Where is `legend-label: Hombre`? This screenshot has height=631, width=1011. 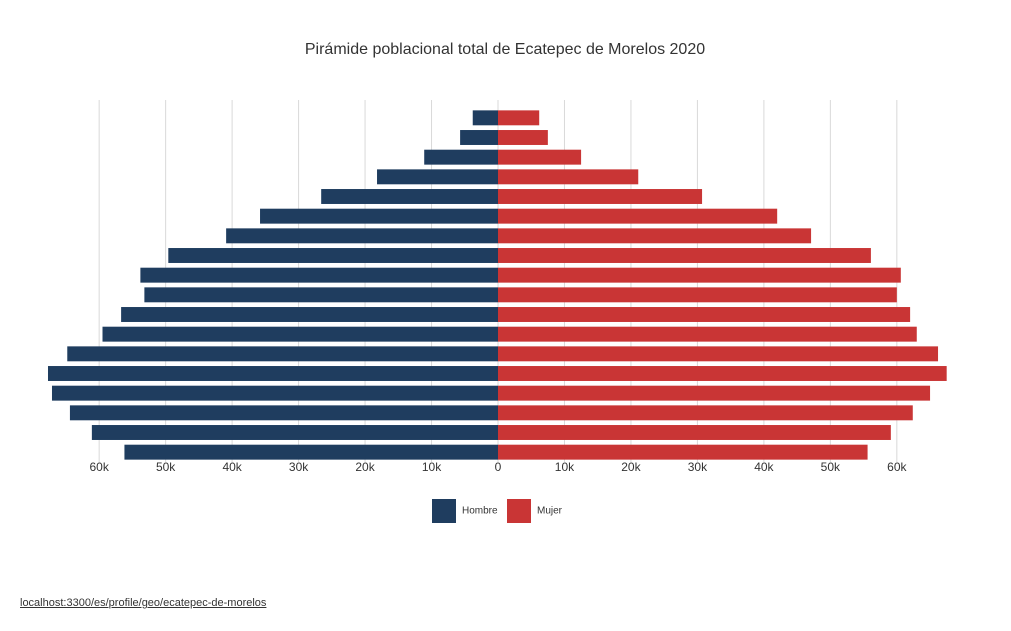
legend-label: Hombre is located at coordinates (480, 511).